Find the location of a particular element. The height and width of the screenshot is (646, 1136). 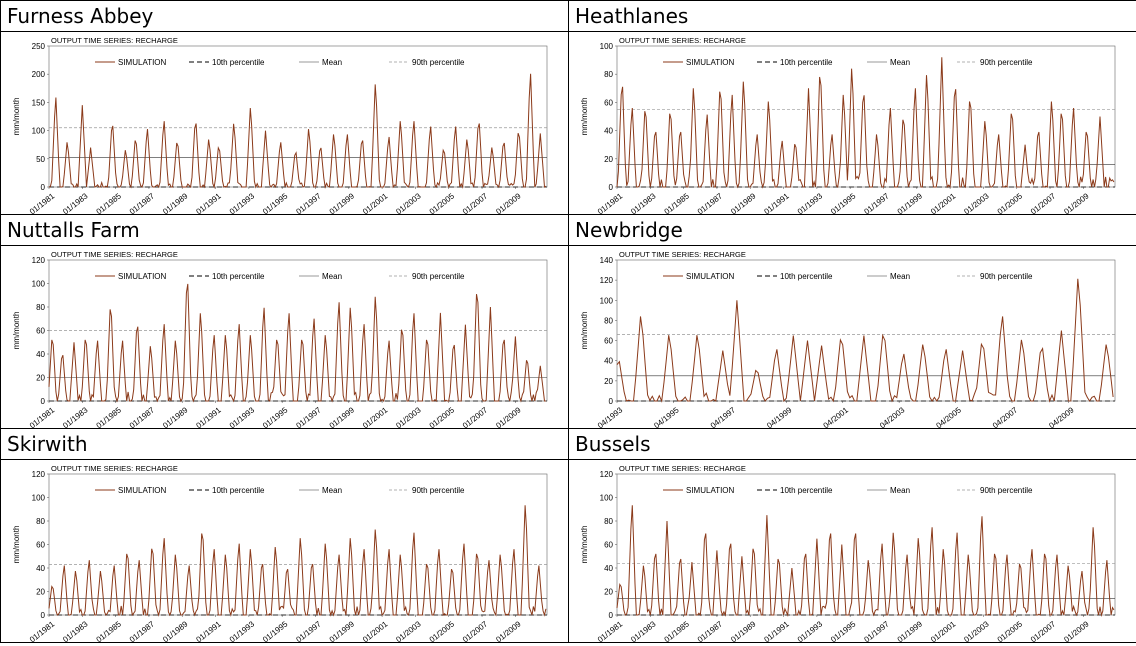

x-tick-label: 04/2003 is located at coordinates (892, 416).